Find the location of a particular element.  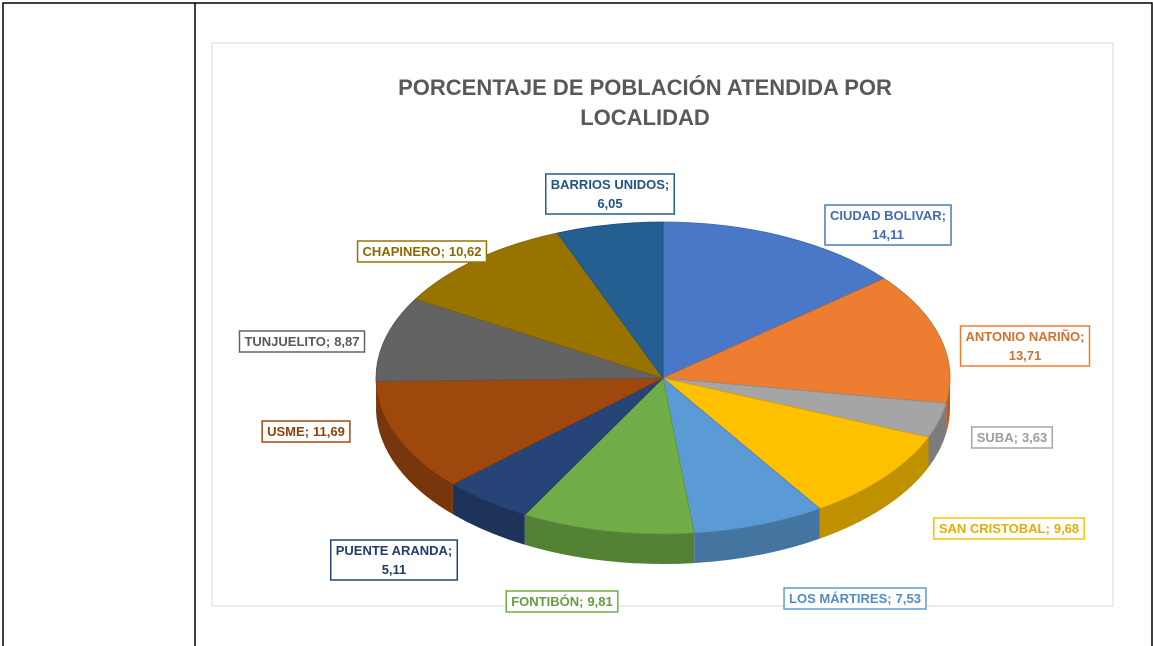

data-label: CIUDAD BOLIVAR; 14,11 is located at coordinates (888, 225).